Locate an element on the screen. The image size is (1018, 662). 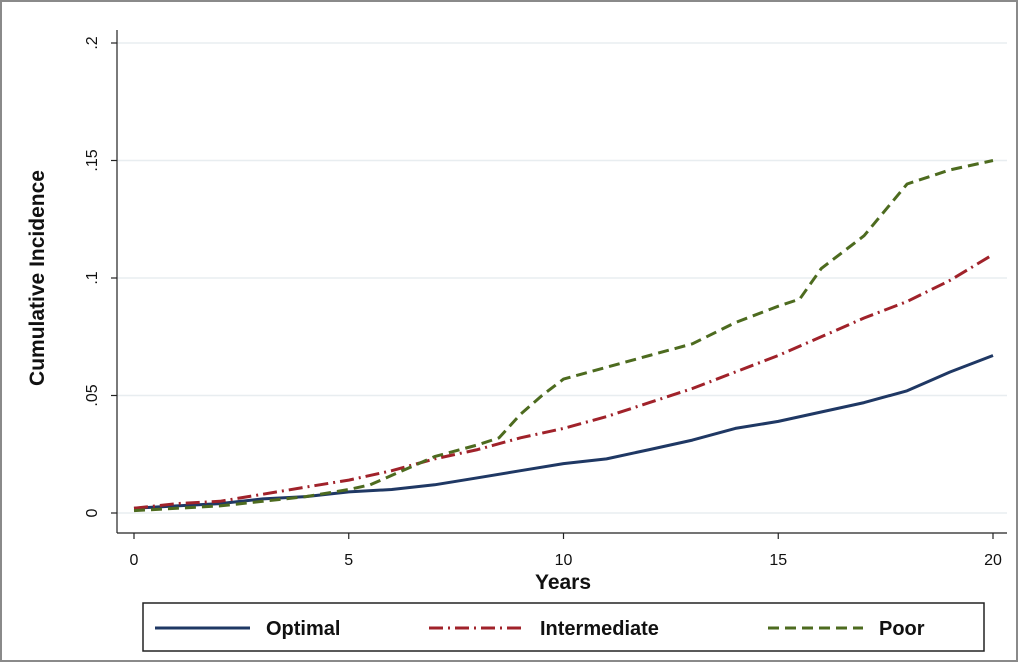
y-axis-title: Cumulative Incidence is located at coordinates (37, 278).